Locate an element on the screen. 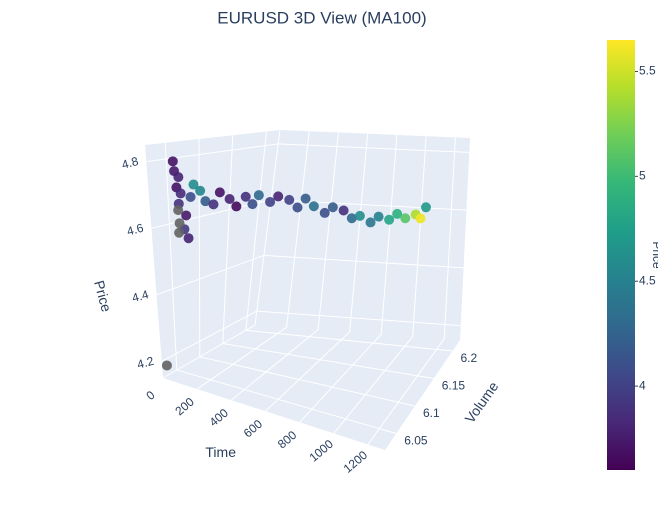  y-tick-label: 6.05 is located at coordinates (416, 441).